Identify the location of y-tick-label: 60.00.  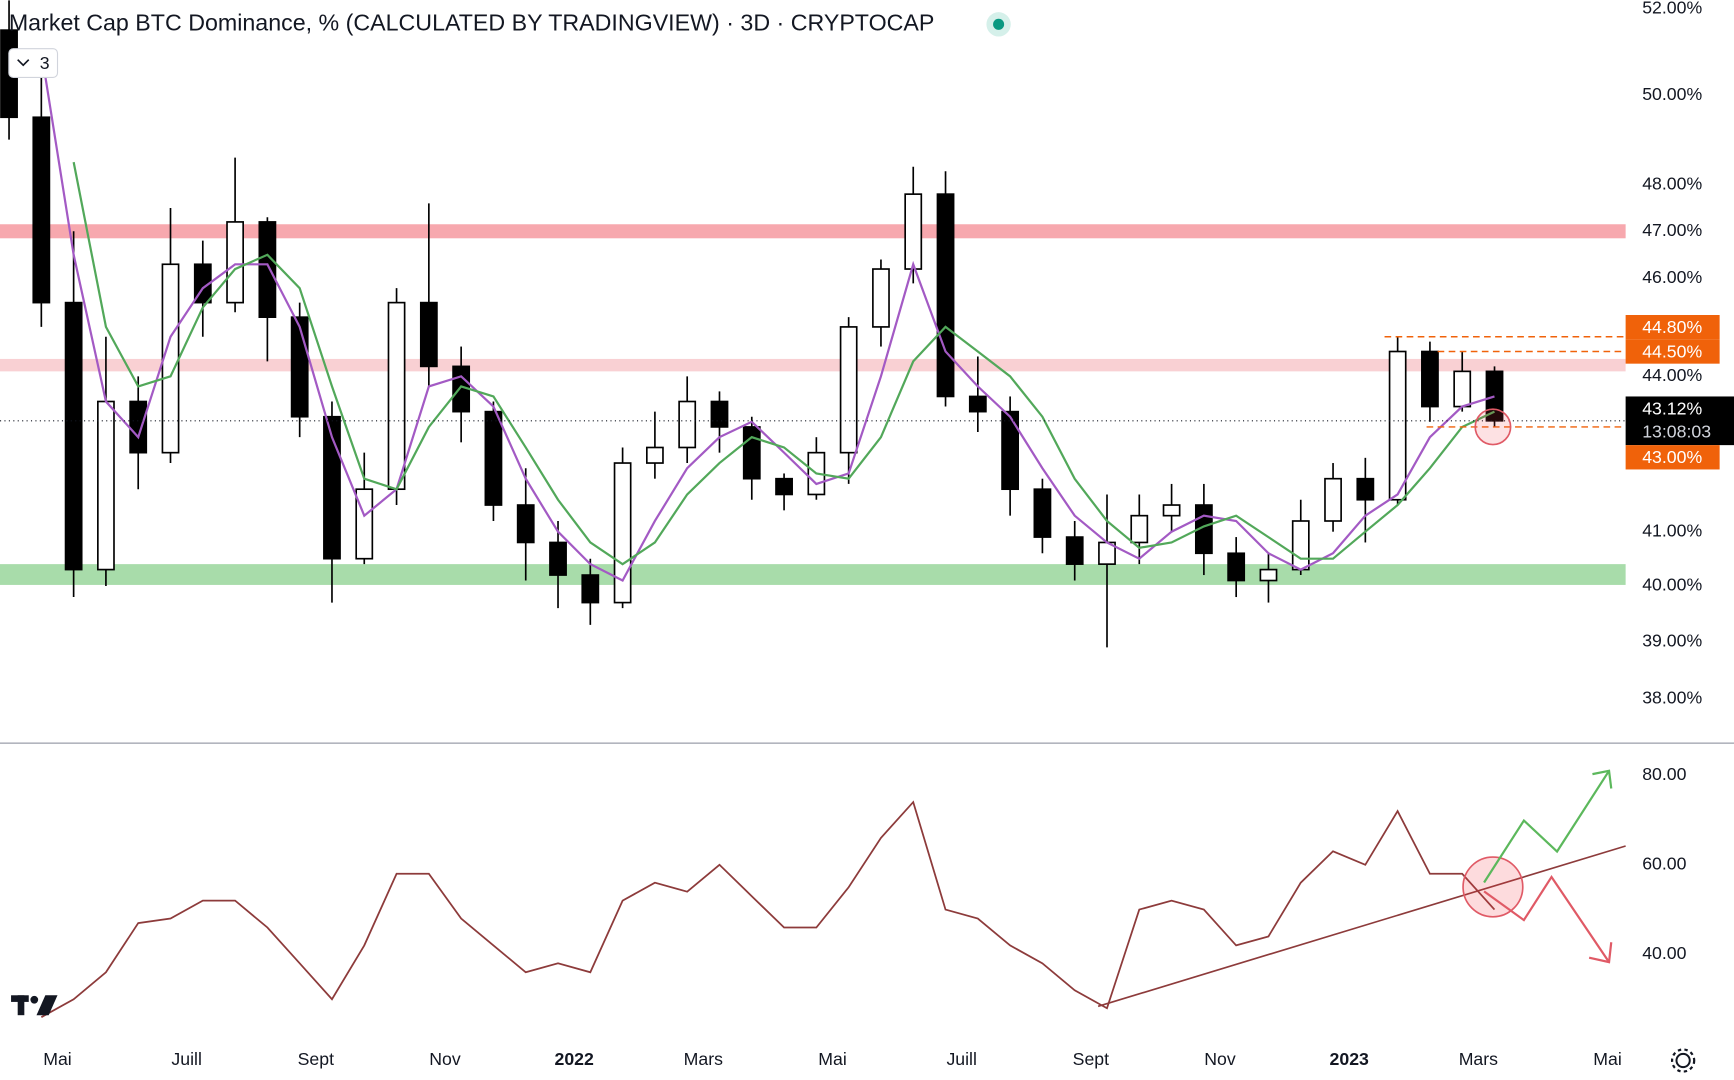
(1664, 863).